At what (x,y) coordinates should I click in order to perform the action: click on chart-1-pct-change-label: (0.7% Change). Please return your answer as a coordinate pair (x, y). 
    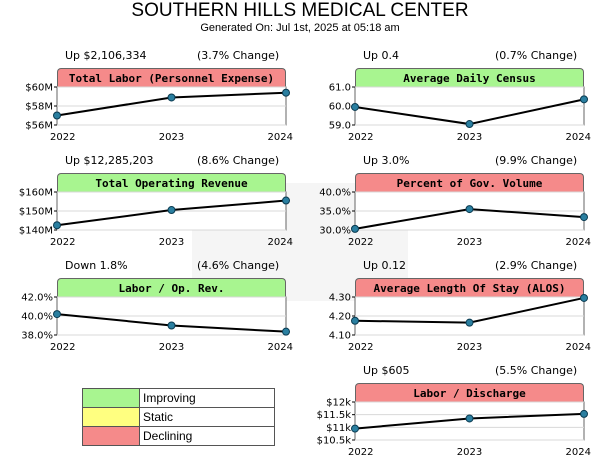
    Looking at the image, I should click on (536, 55).